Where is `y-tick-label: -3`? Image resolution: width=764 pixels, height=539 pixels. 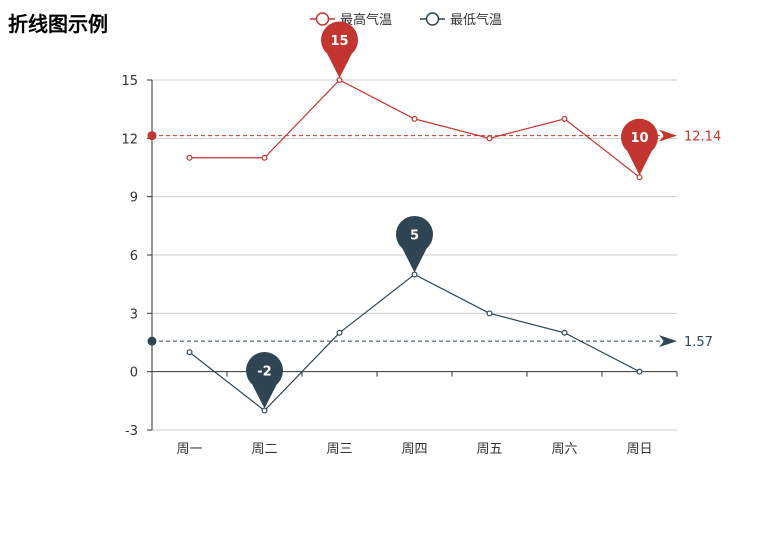
y-tick-label: -3 is located at coordinates (131, 431).